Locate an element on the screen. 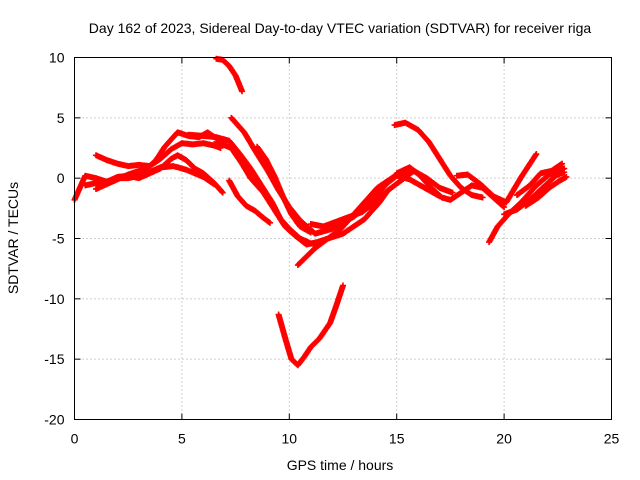  x-tick-labels: 0 5 10 15 20 25 is located at coordinates (345, 439).